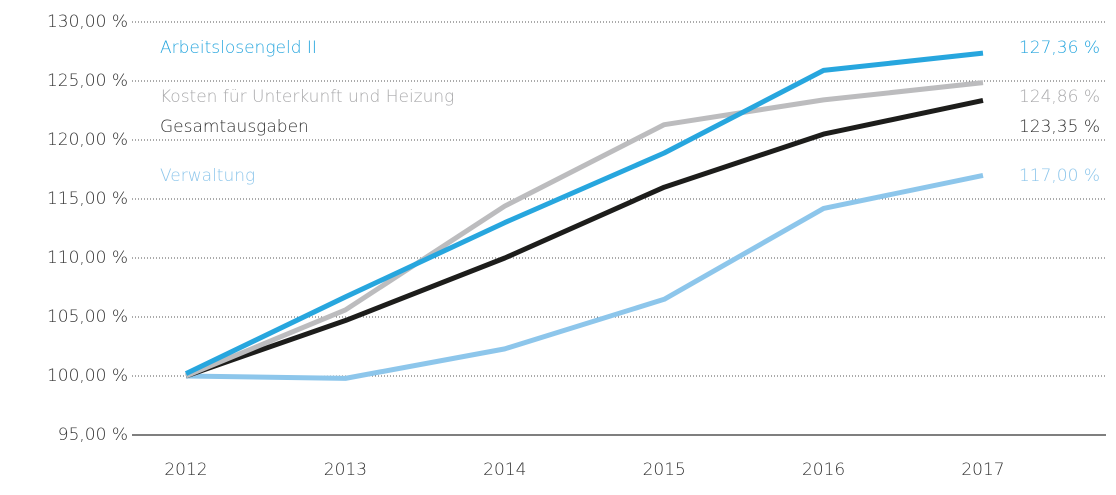 The height and width of the screenshot is (495, 1116). I want to click on x-tick-label: 2013, so click(345, 470).